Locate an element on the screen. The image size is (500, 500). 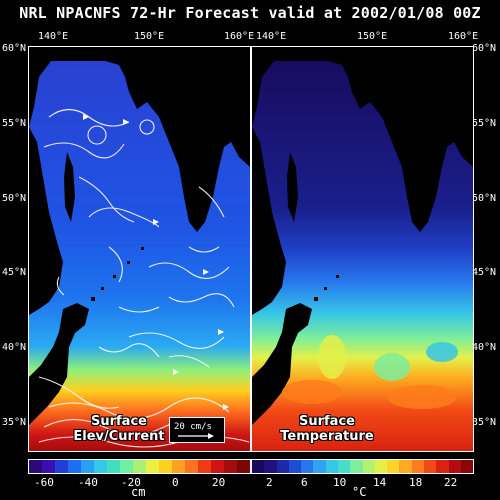
elevation-tick-20: 20 is located at coordinates (219, 482).